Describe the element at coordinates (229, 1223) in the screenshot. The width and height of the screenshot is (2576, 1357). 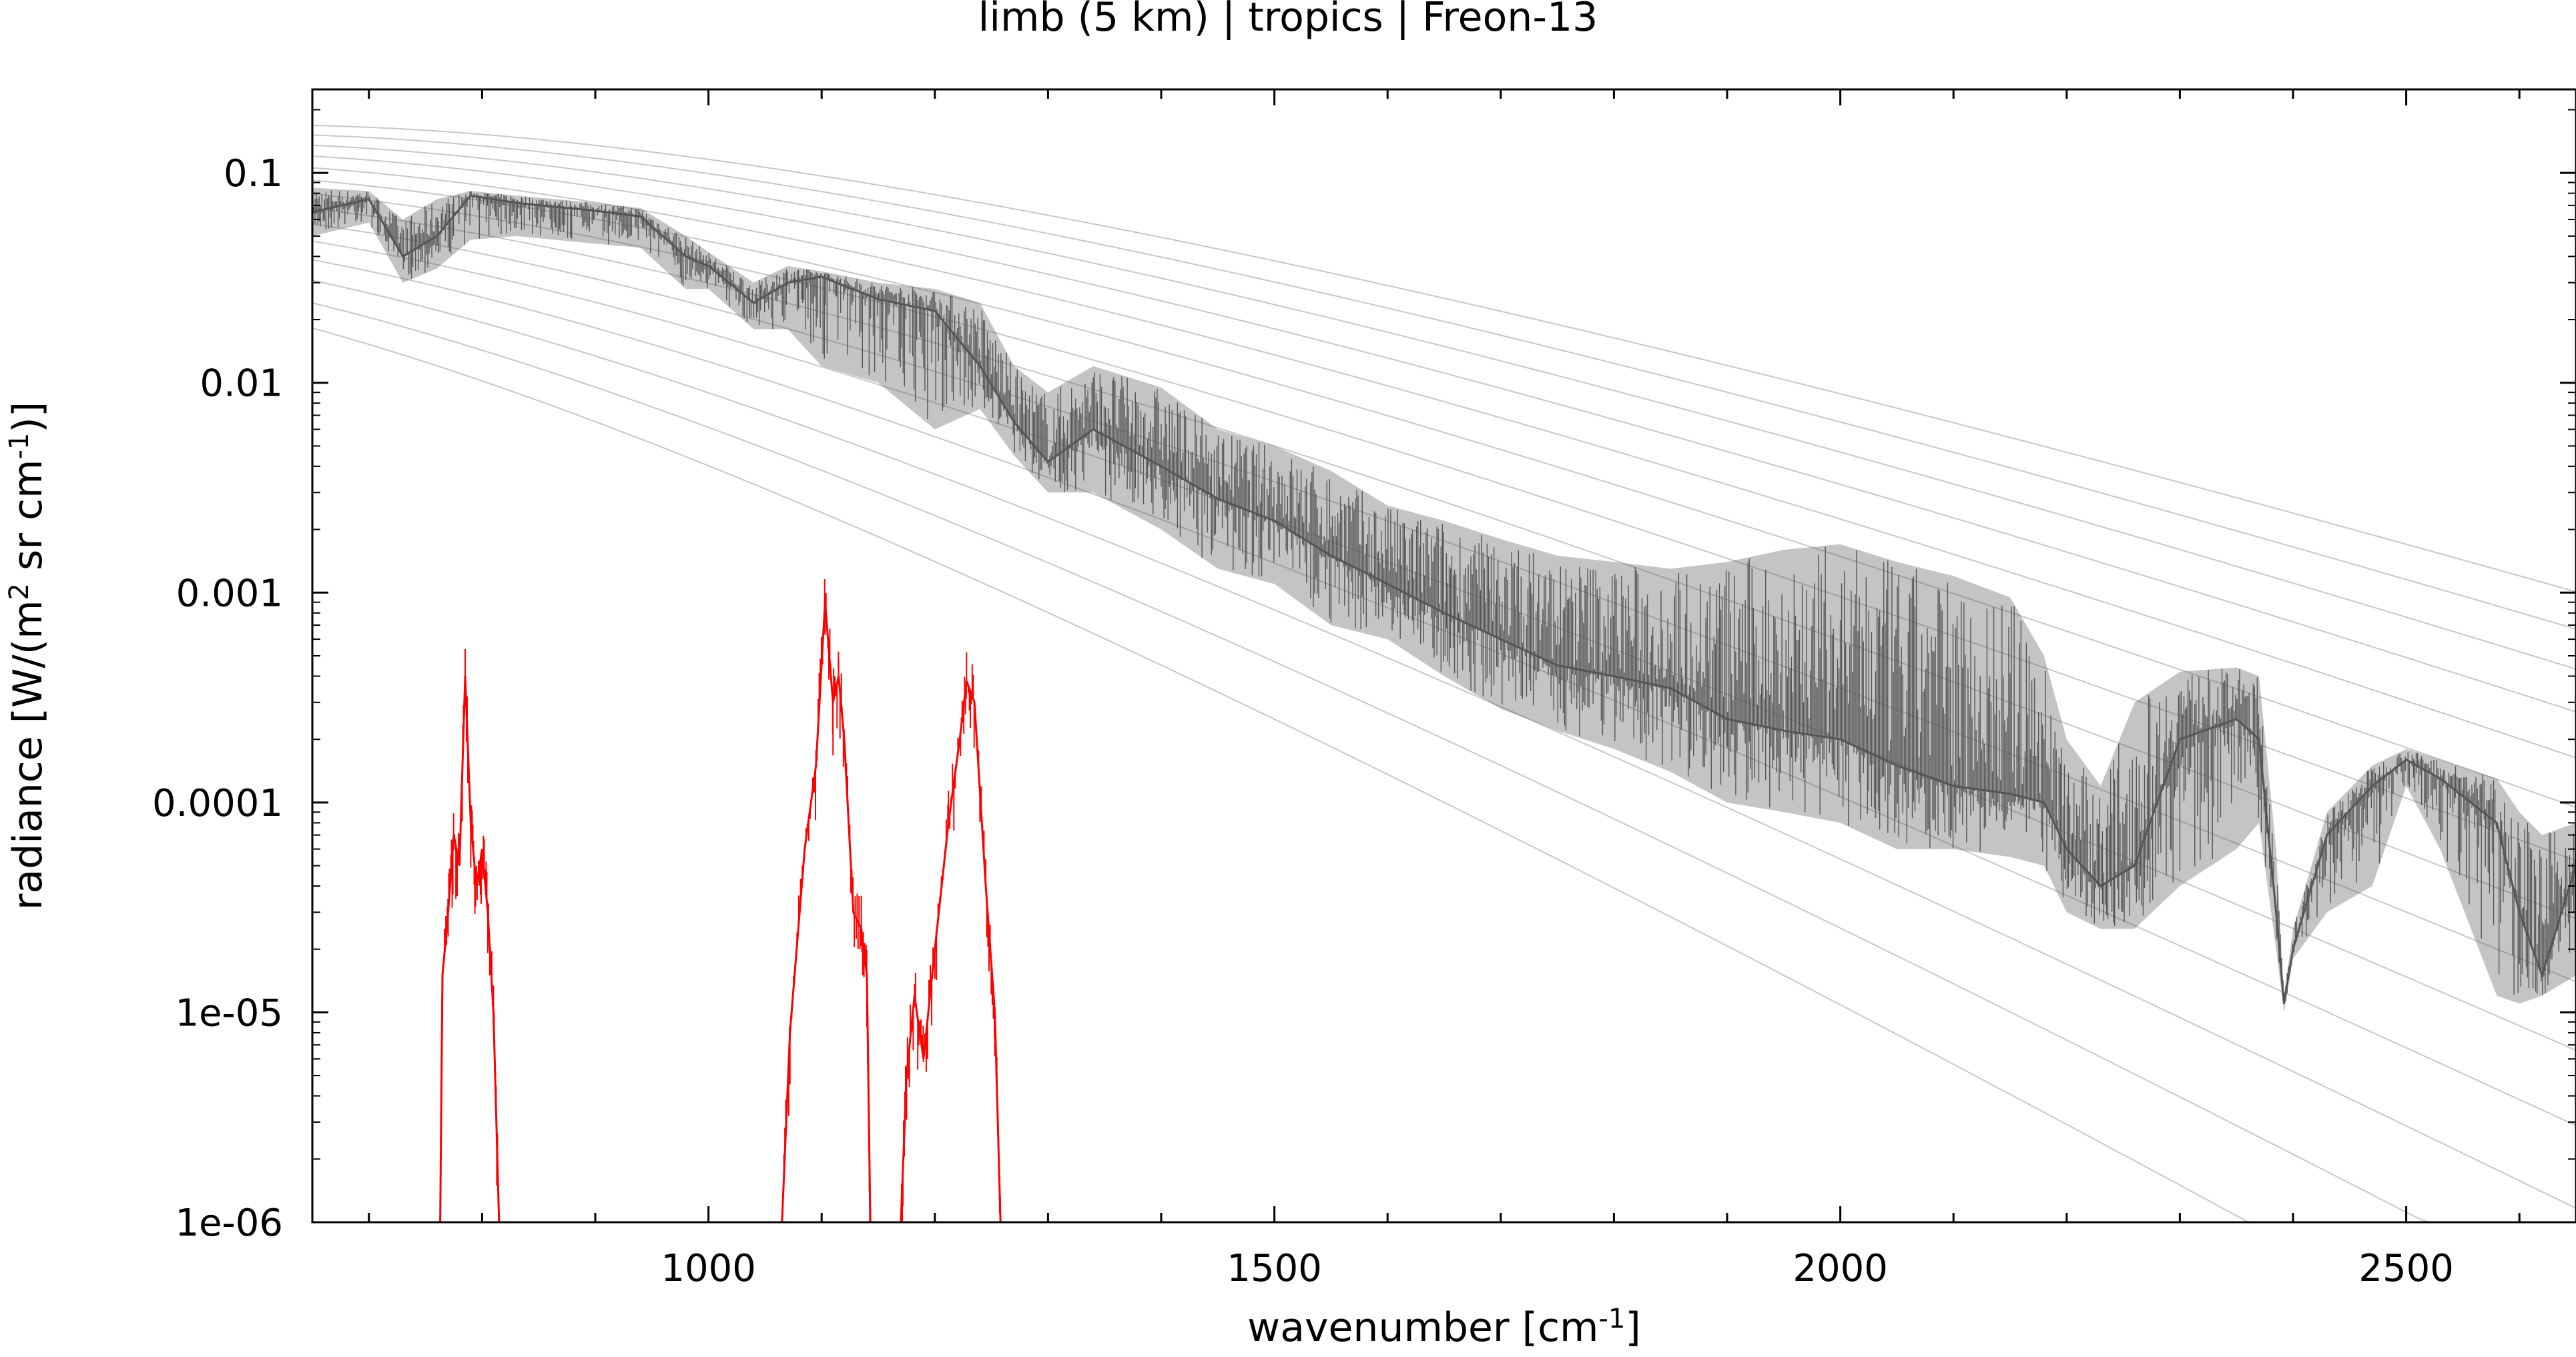
I see `y-tick-label: 1e-06` at that location.